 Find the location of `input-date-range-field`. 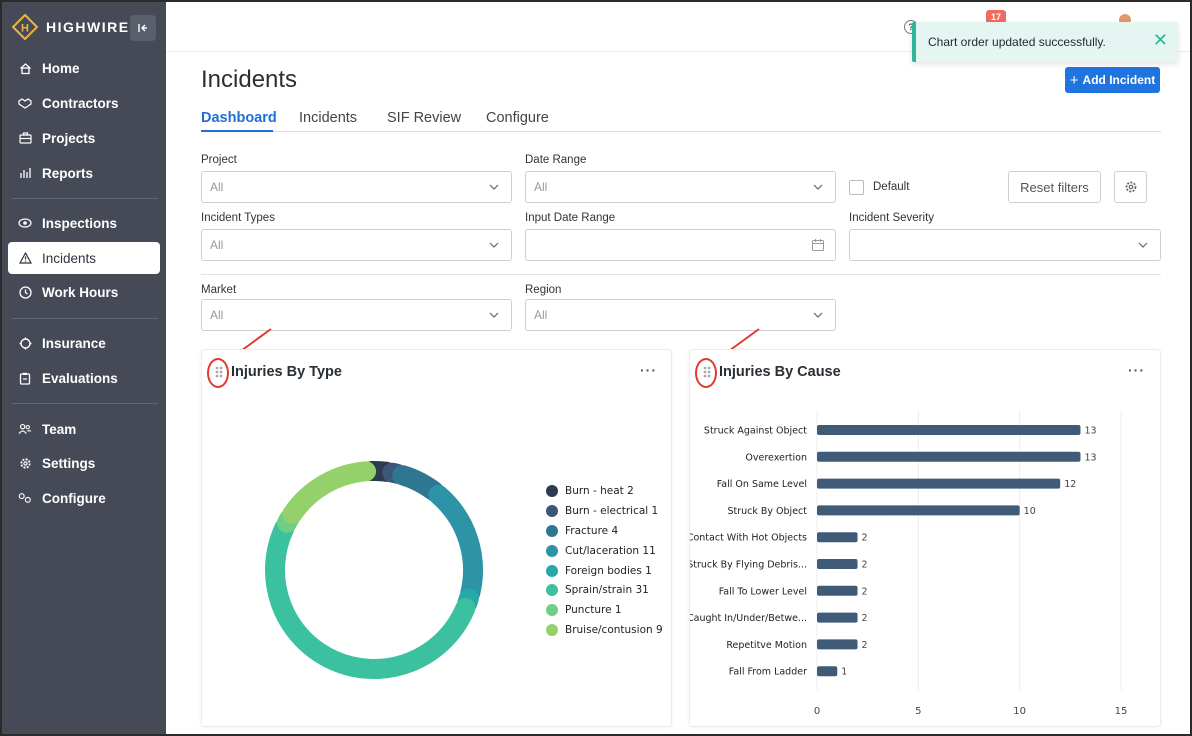

input-date-range-field is located at coordinates (680, 245).